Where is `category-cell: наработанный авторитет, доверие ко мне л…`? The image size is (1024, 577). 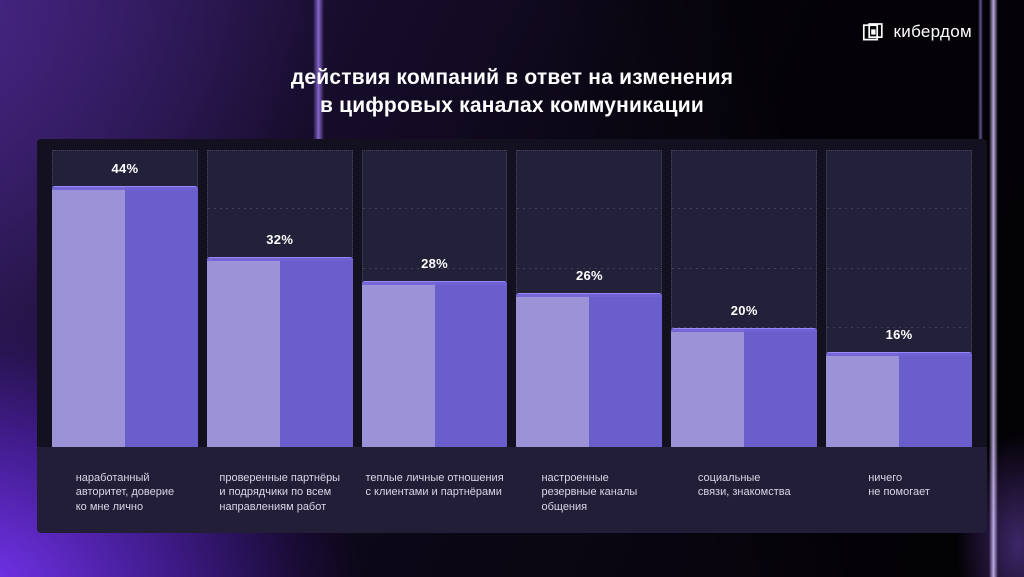 category-cell: наработанный авторитет, доверие ко мне л… is located at coordinates (125, 492).